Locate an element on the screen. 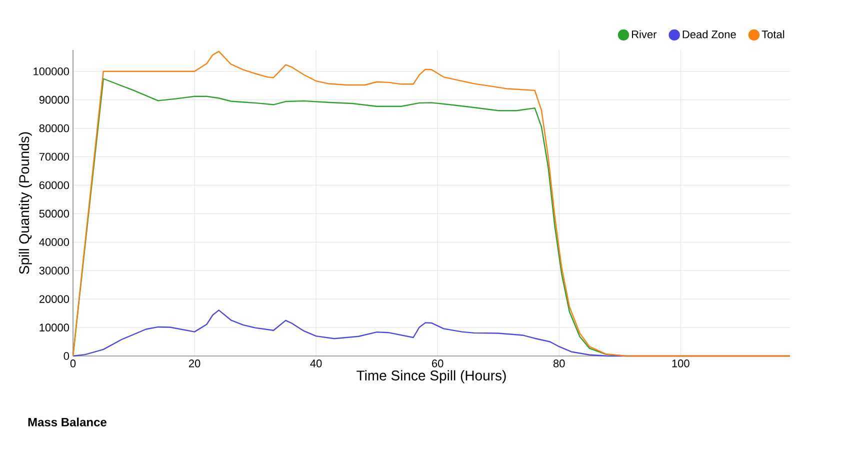 The width and height of the screenshot is (862, 451). y-tick-label: 10000 is located at coordinates (55, 328).